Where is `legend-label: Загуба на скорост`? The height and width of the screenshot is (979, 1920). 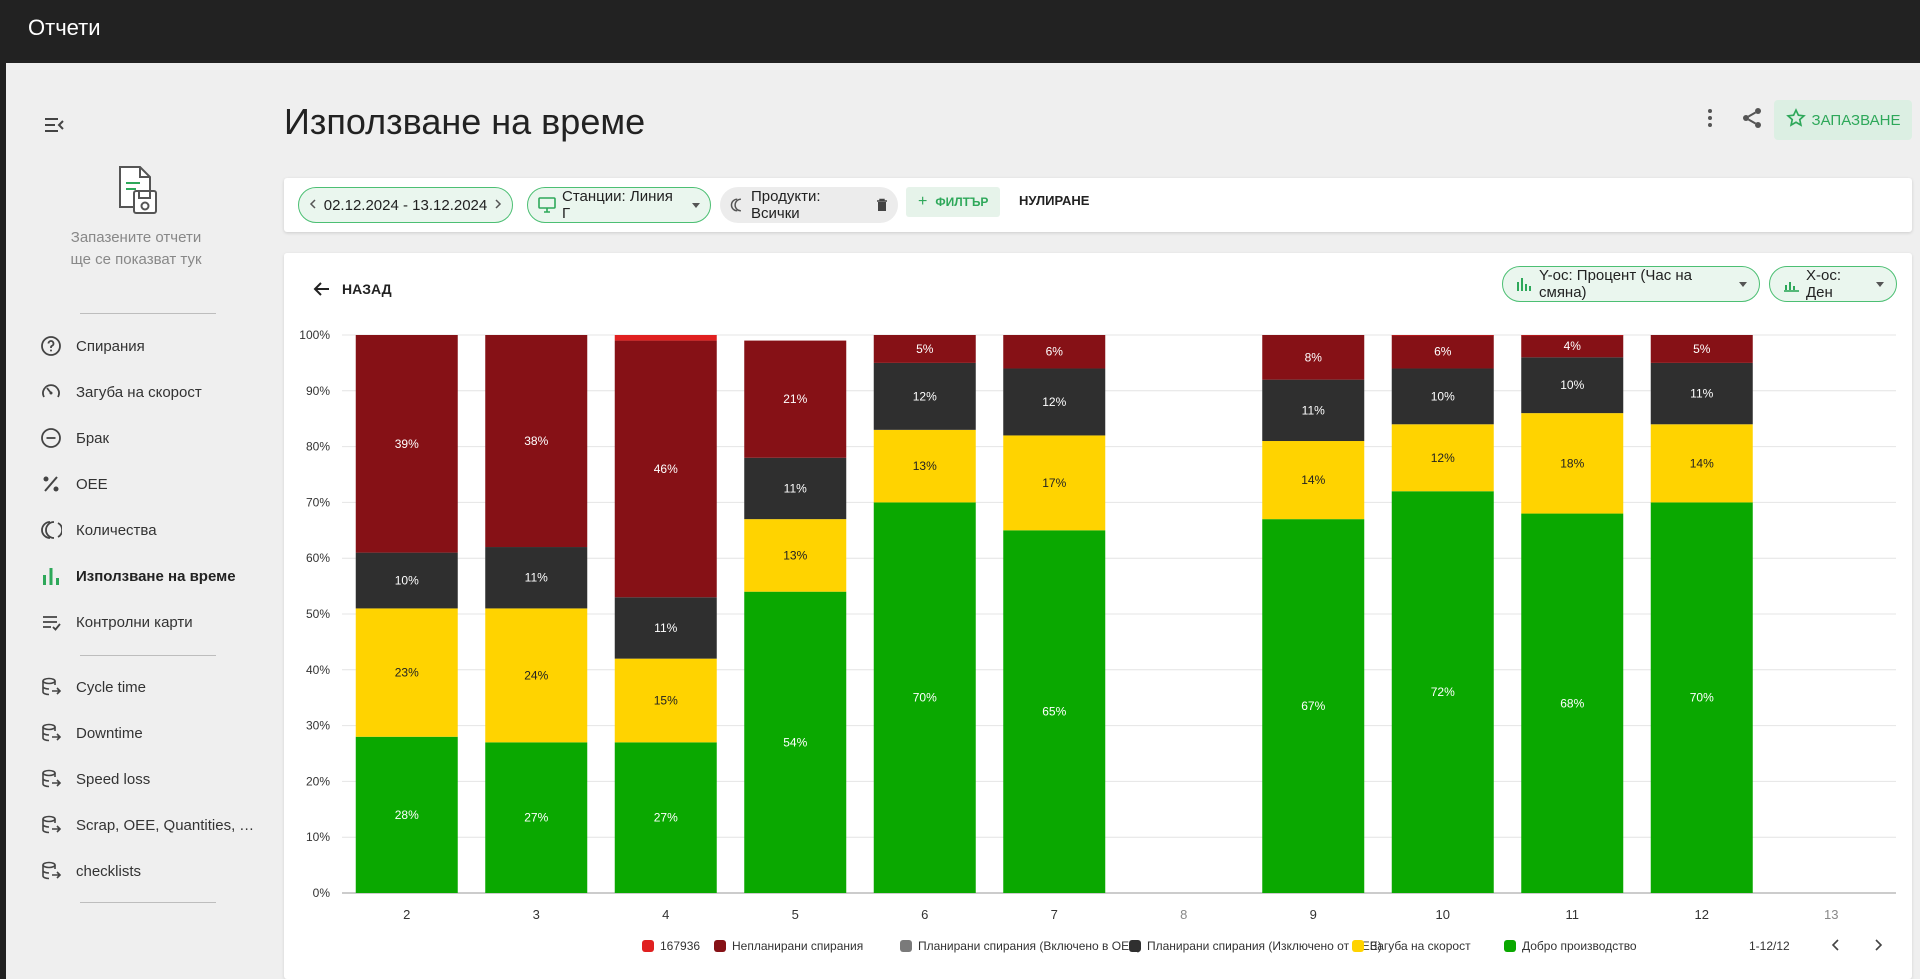 legend-label: Загуба на скорост is located at coordinates (1420, 946).